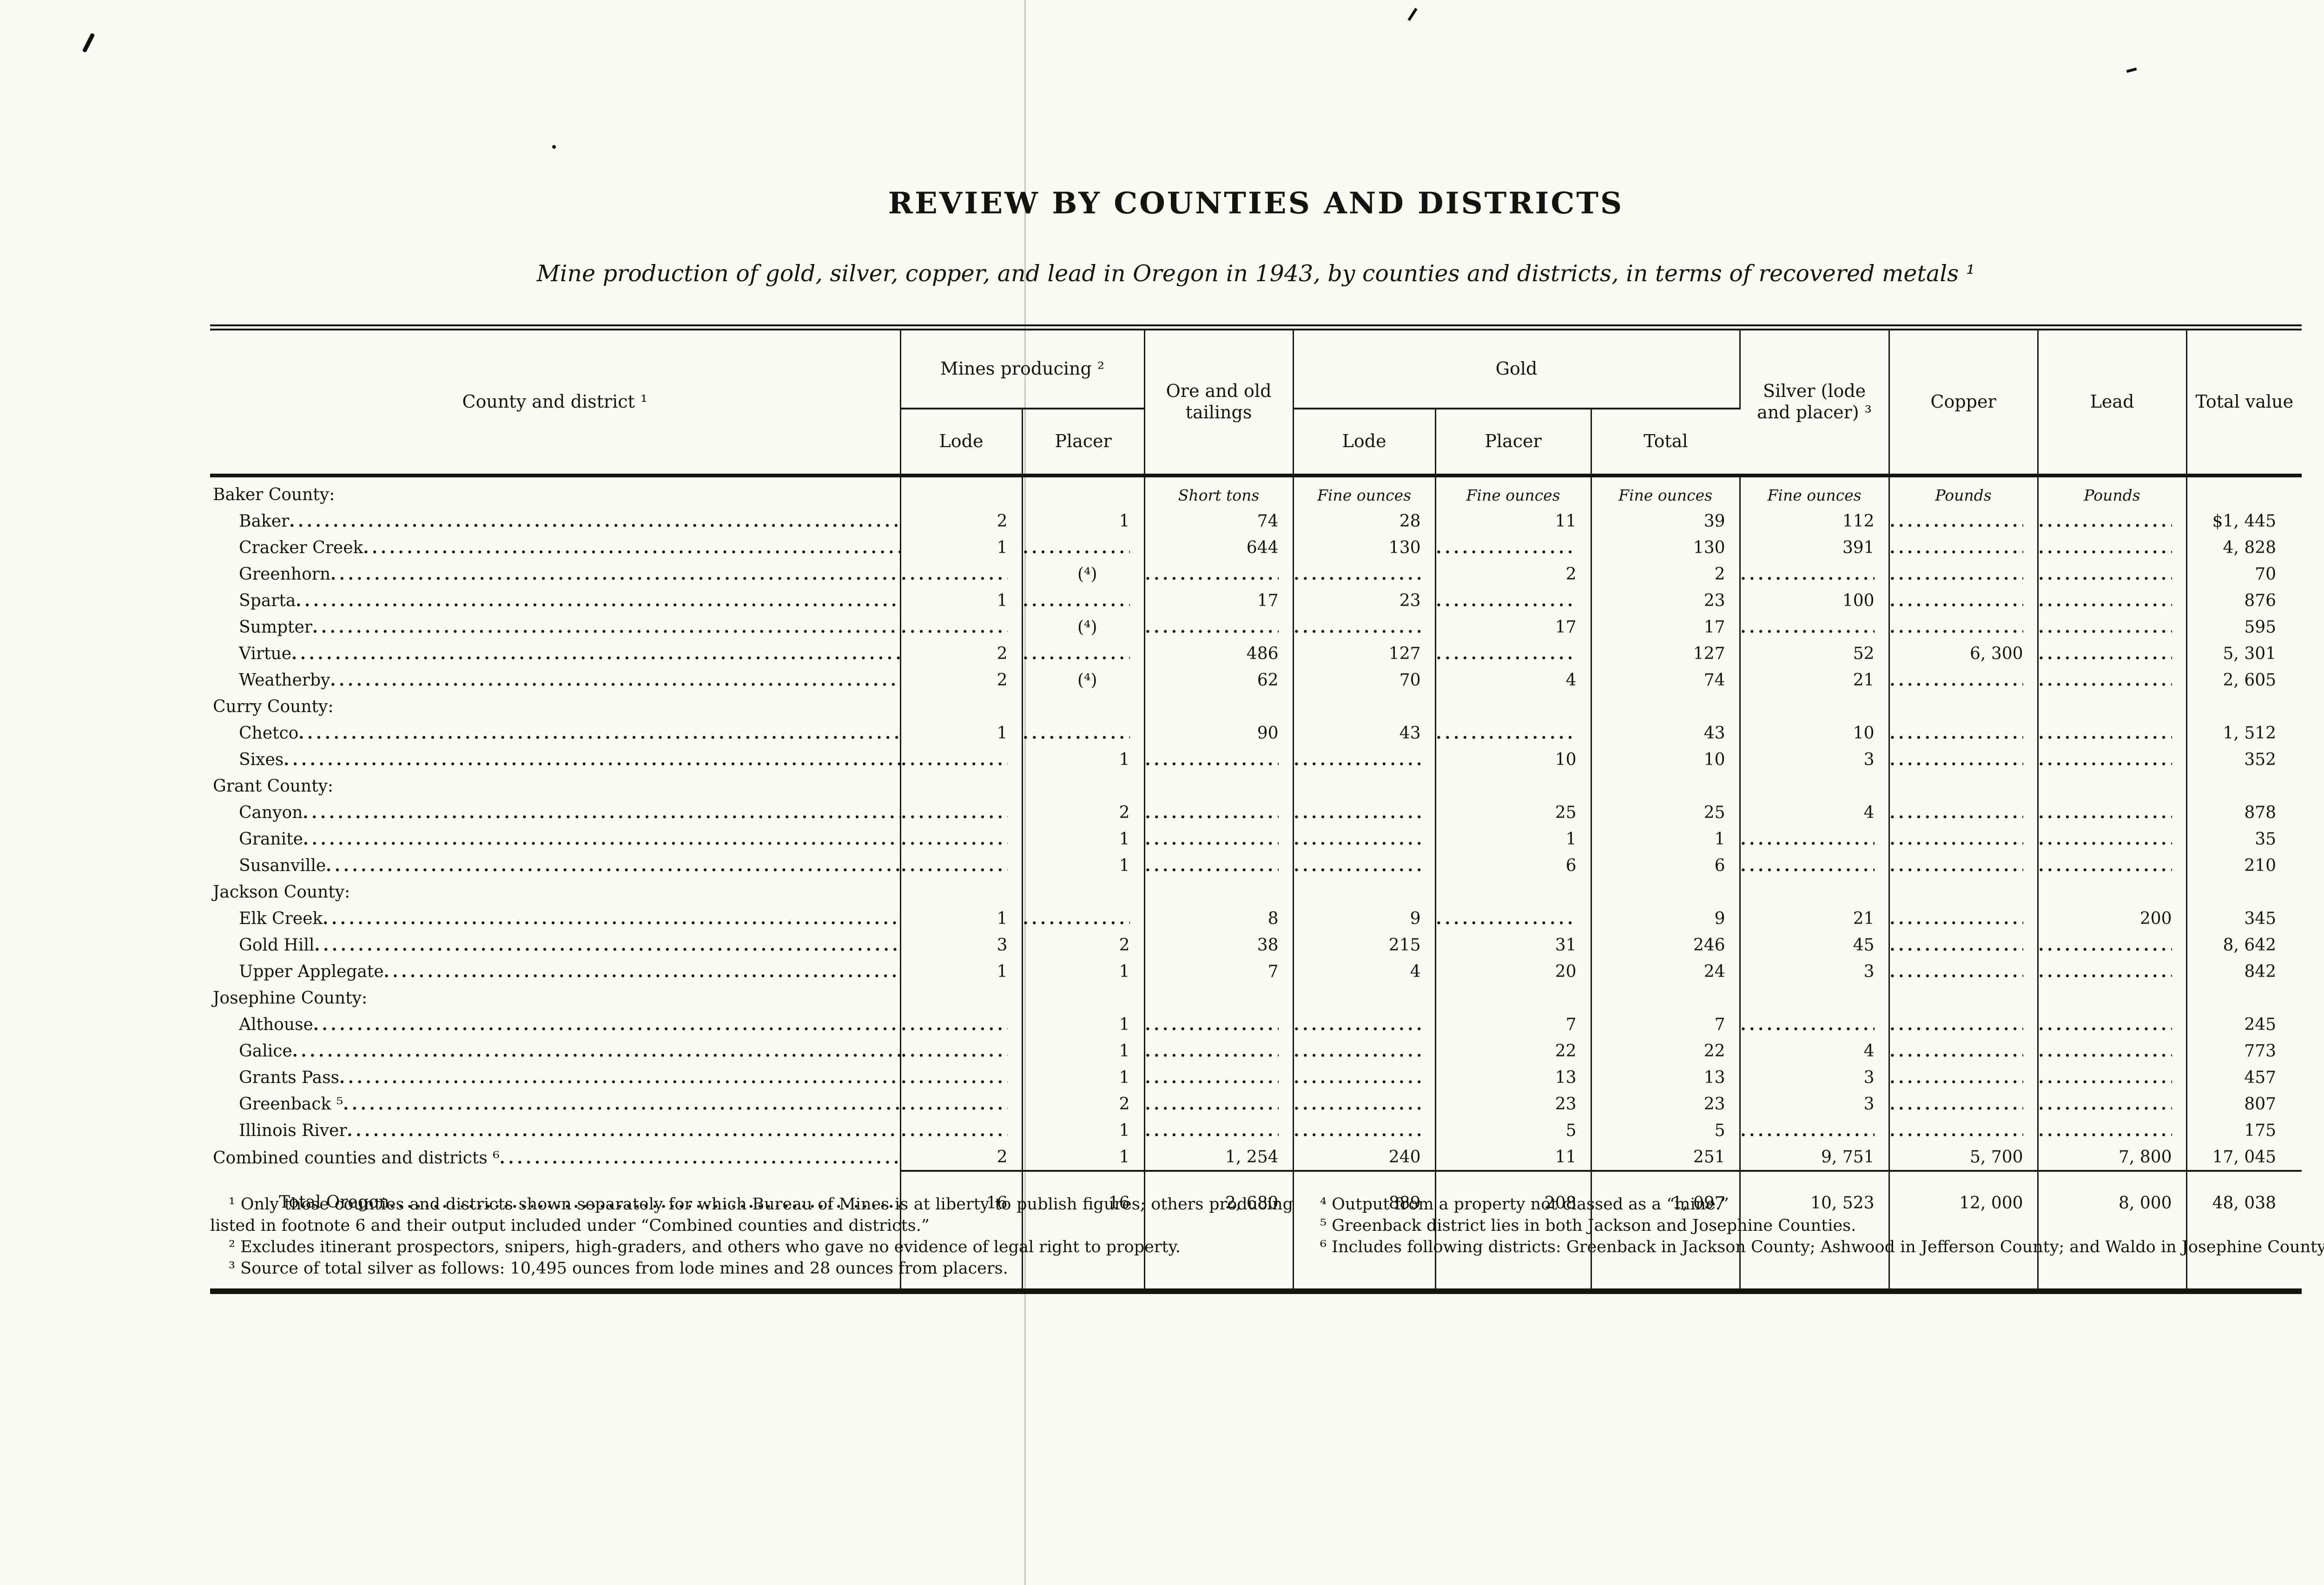 The width and height of the screenshot is (2324, 1585). I want to click on row-label-text: Gold Hill, so click(277, 945).